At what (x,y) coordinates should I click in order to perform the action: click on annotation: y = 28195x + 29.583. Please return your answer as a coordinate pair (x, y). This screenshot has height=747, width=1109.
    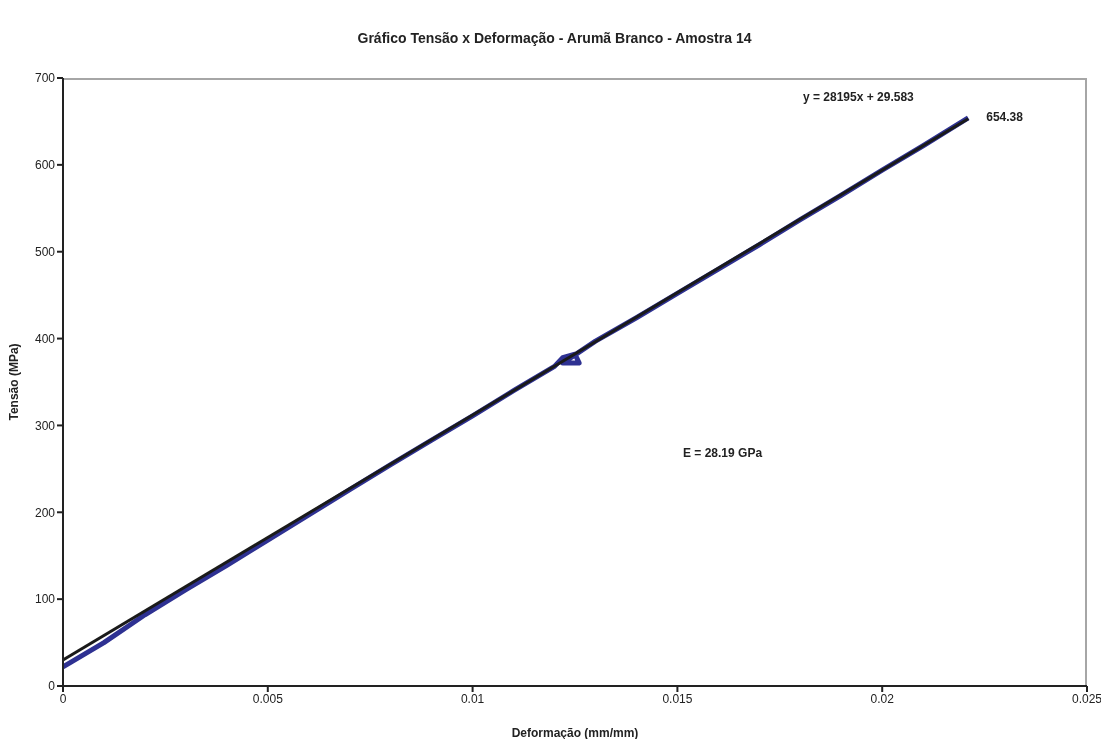
    Looking at the image, I should click on (858, 97).